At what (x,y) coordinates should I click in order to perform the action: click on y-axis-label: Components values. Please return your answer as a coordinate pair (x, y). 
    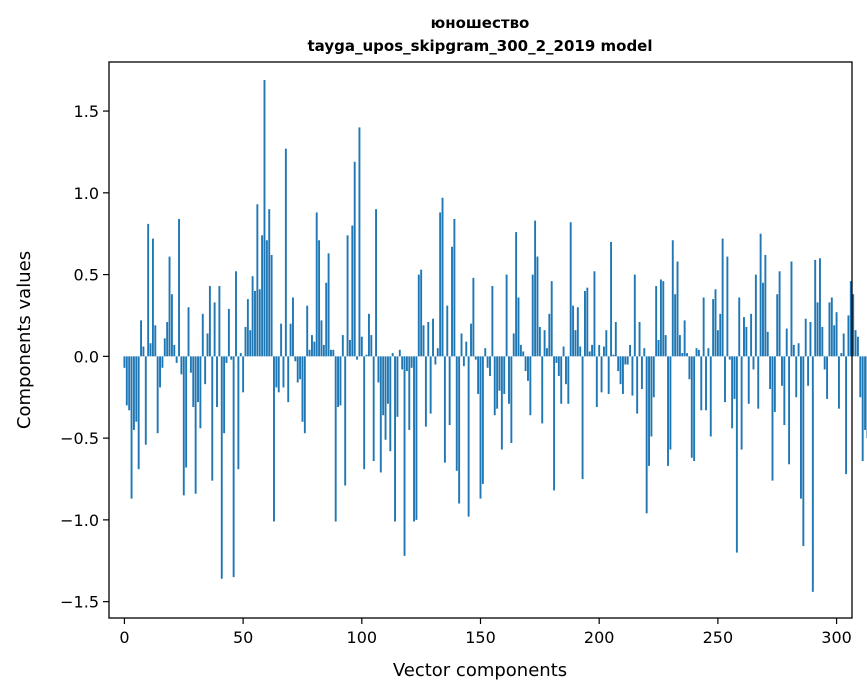
    Looking at the image, I should click on (24, 340).